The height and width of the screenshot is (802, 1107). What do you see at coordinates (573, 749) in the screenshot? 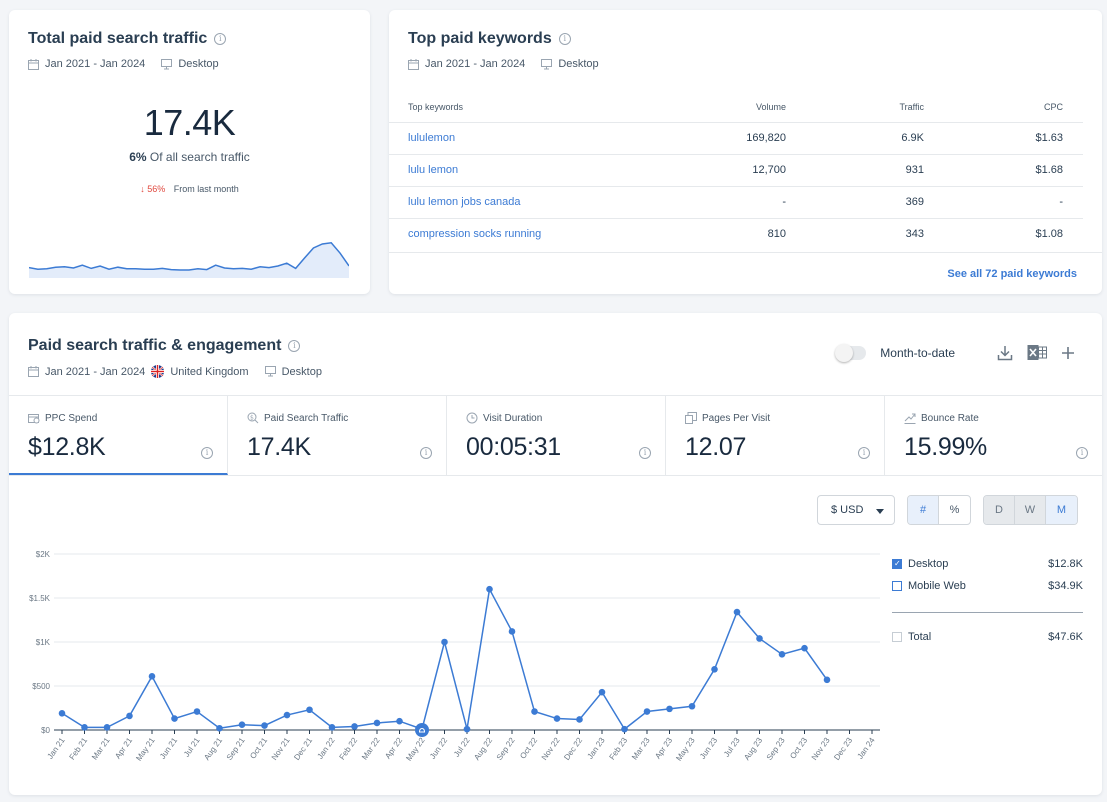
I see `x-tick-label: Dec 22` at bounding box center [573, 749].